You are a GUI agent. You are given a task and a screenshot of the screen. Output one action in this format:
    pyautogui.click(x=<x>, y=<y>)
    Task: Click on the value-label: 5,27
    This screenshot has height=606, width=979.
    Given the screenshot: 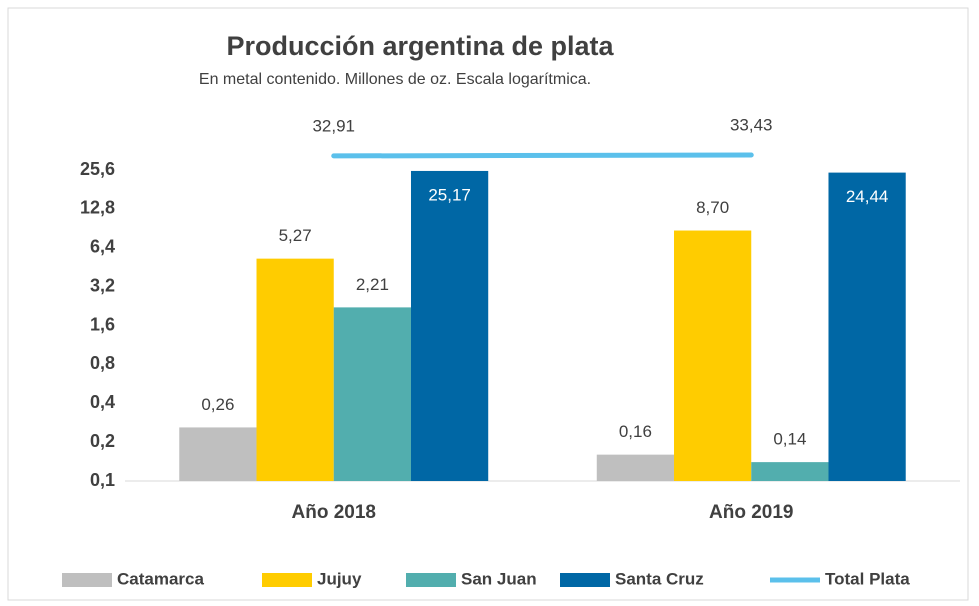 What is the action you would take?
    pyautogui.click(x=295, y=235)
    